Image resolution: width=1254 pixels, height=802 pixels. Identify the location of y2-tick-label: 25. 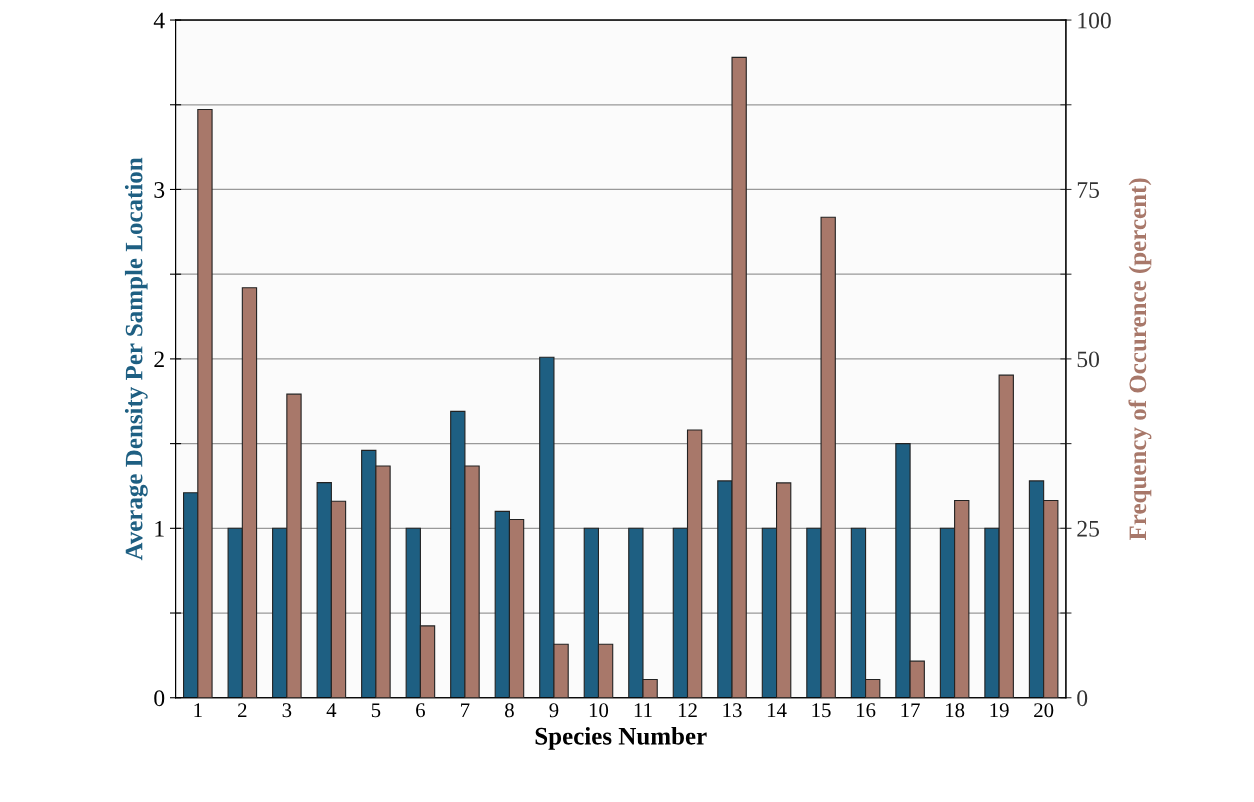
(1088, 528).